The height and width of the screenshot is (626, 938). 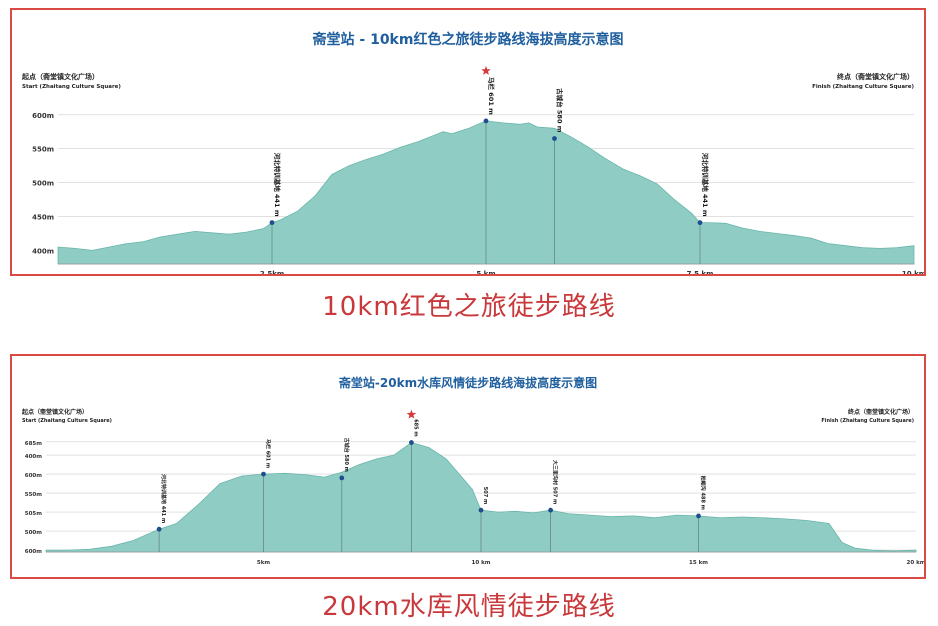 I want to click on y-tick-label: 505m, so click(x=33, y=514).